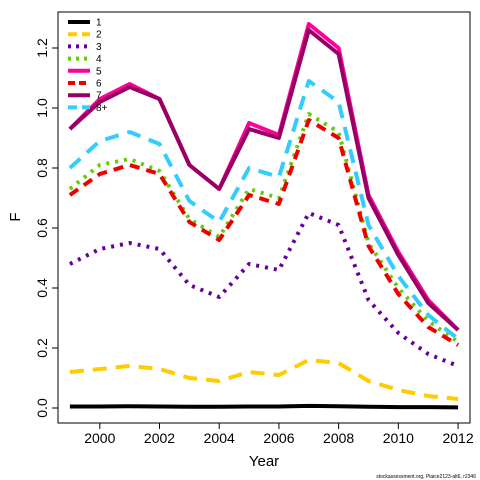 Image resolution: width=480 pixels, height=480 pixels. I want to click on y-axis: 0.0 0.2 0.4 0.6 0.8 1.0 1.2, so click(46, 228).